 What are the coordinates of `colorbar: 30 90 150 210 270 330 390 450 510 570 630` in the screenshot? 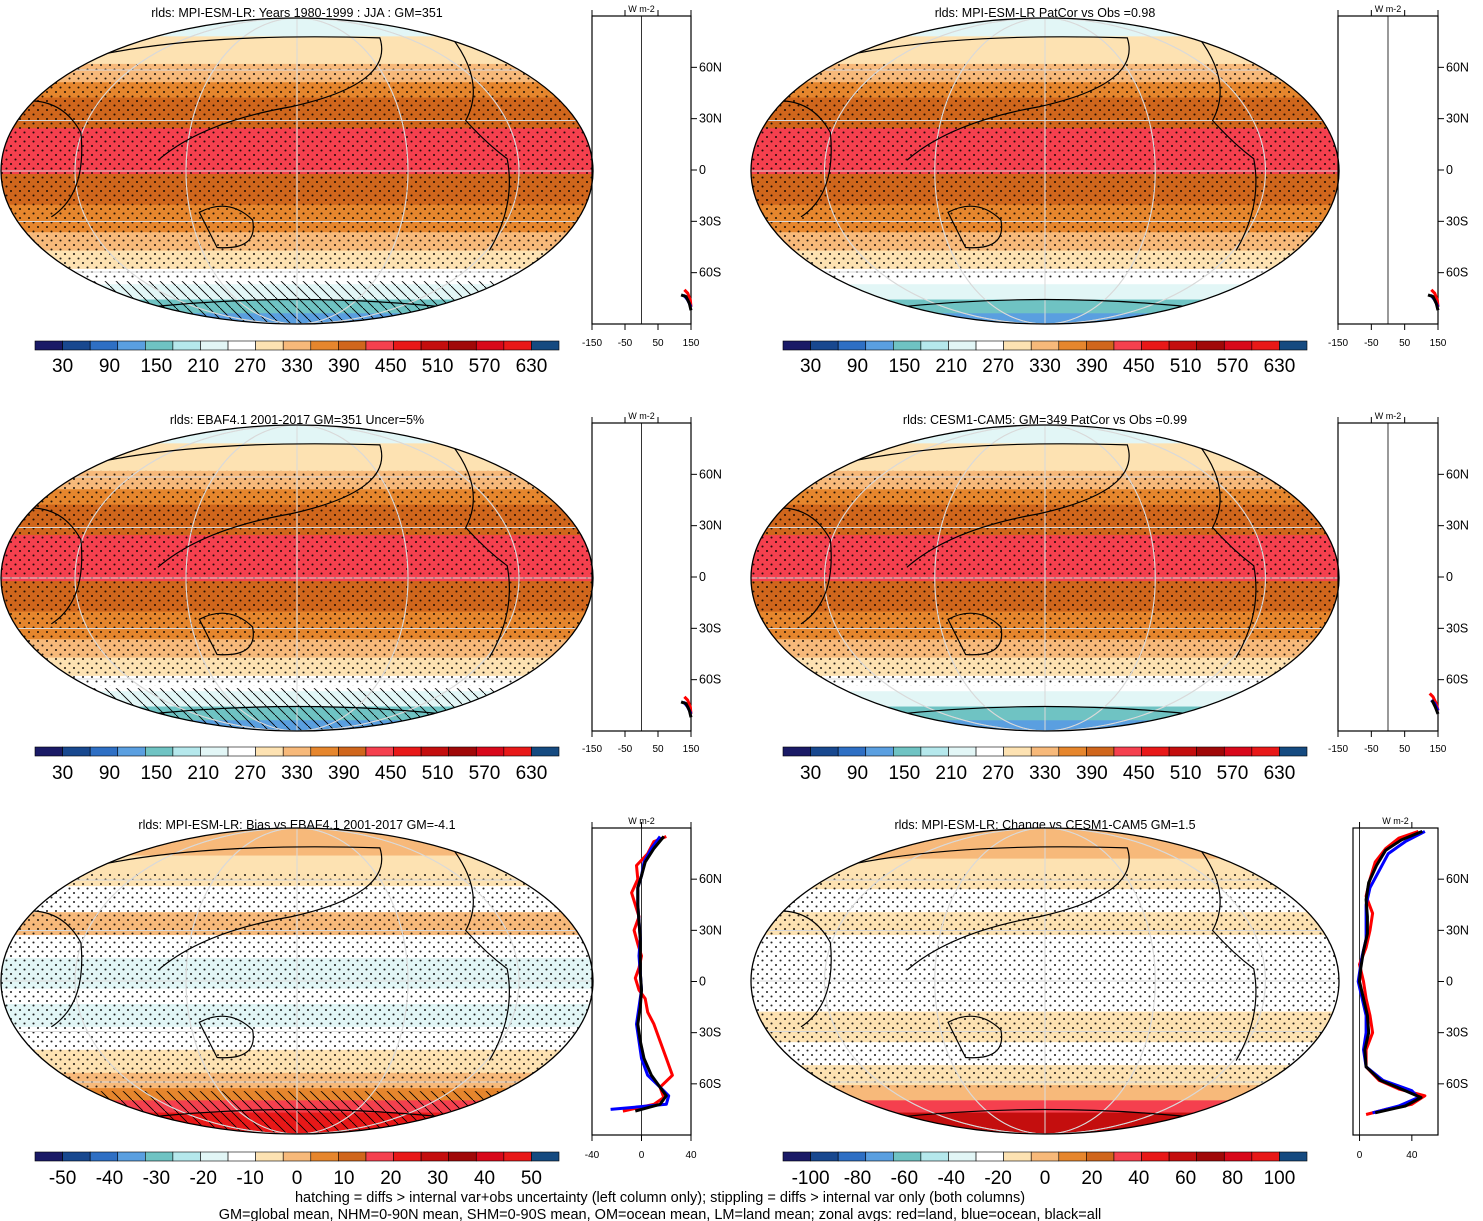 It's located at (297, 358).